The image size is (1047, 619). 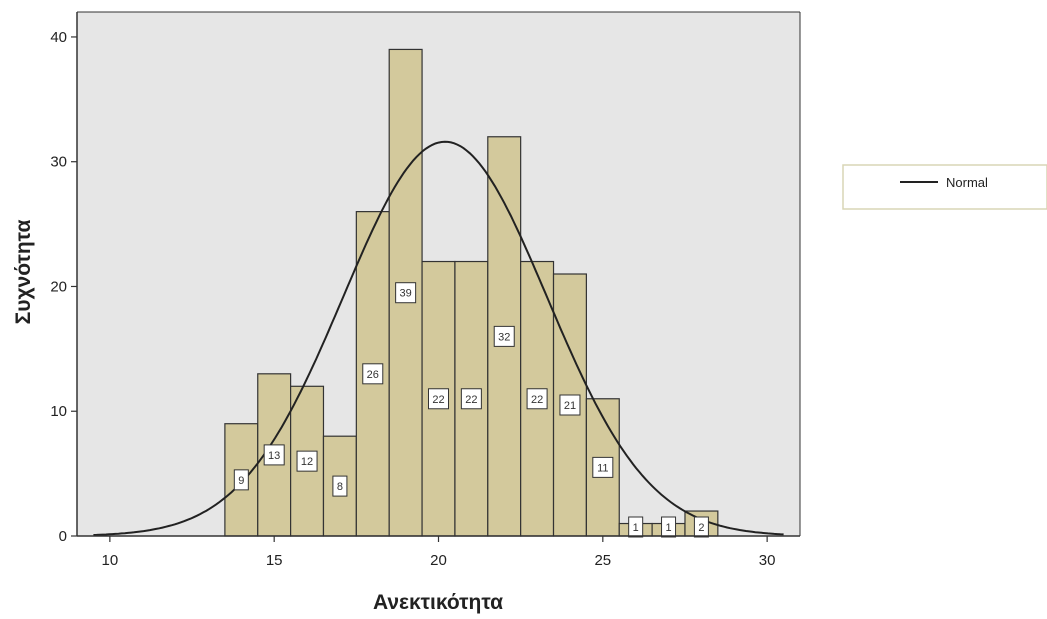 I want to click on bar-value-label: 8, so click(x=340, y=487).